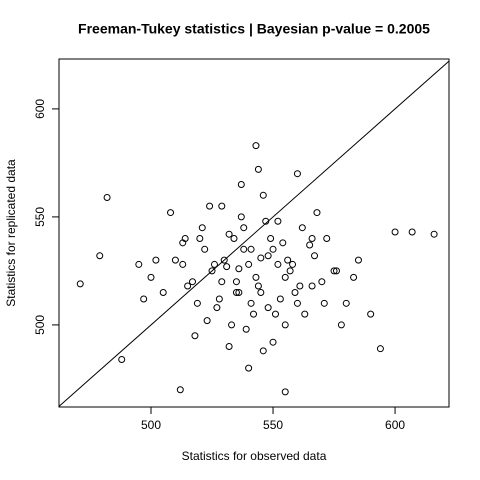 The image size is (480, 480). Describe the element at coordinates (40, 109) in the screenshot. I see `y-tick-label: 600` at that location.